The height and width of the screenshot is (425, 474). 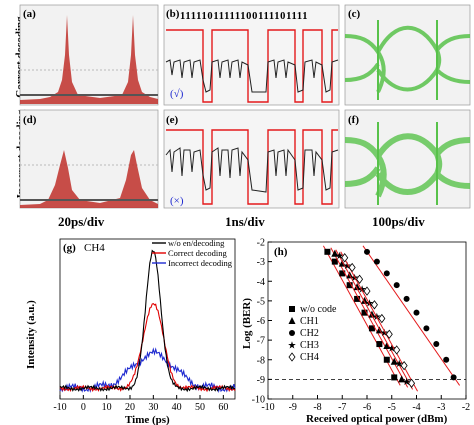 What do you see at coordinates (200, 407) in the screenshot?
I see `chart-g-xtick-6: 50` at bounding box center [200, 407].